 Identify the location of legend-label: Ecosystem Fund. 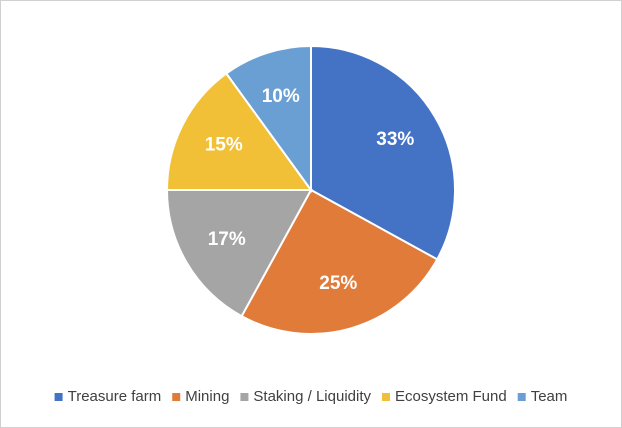
(451, 396).